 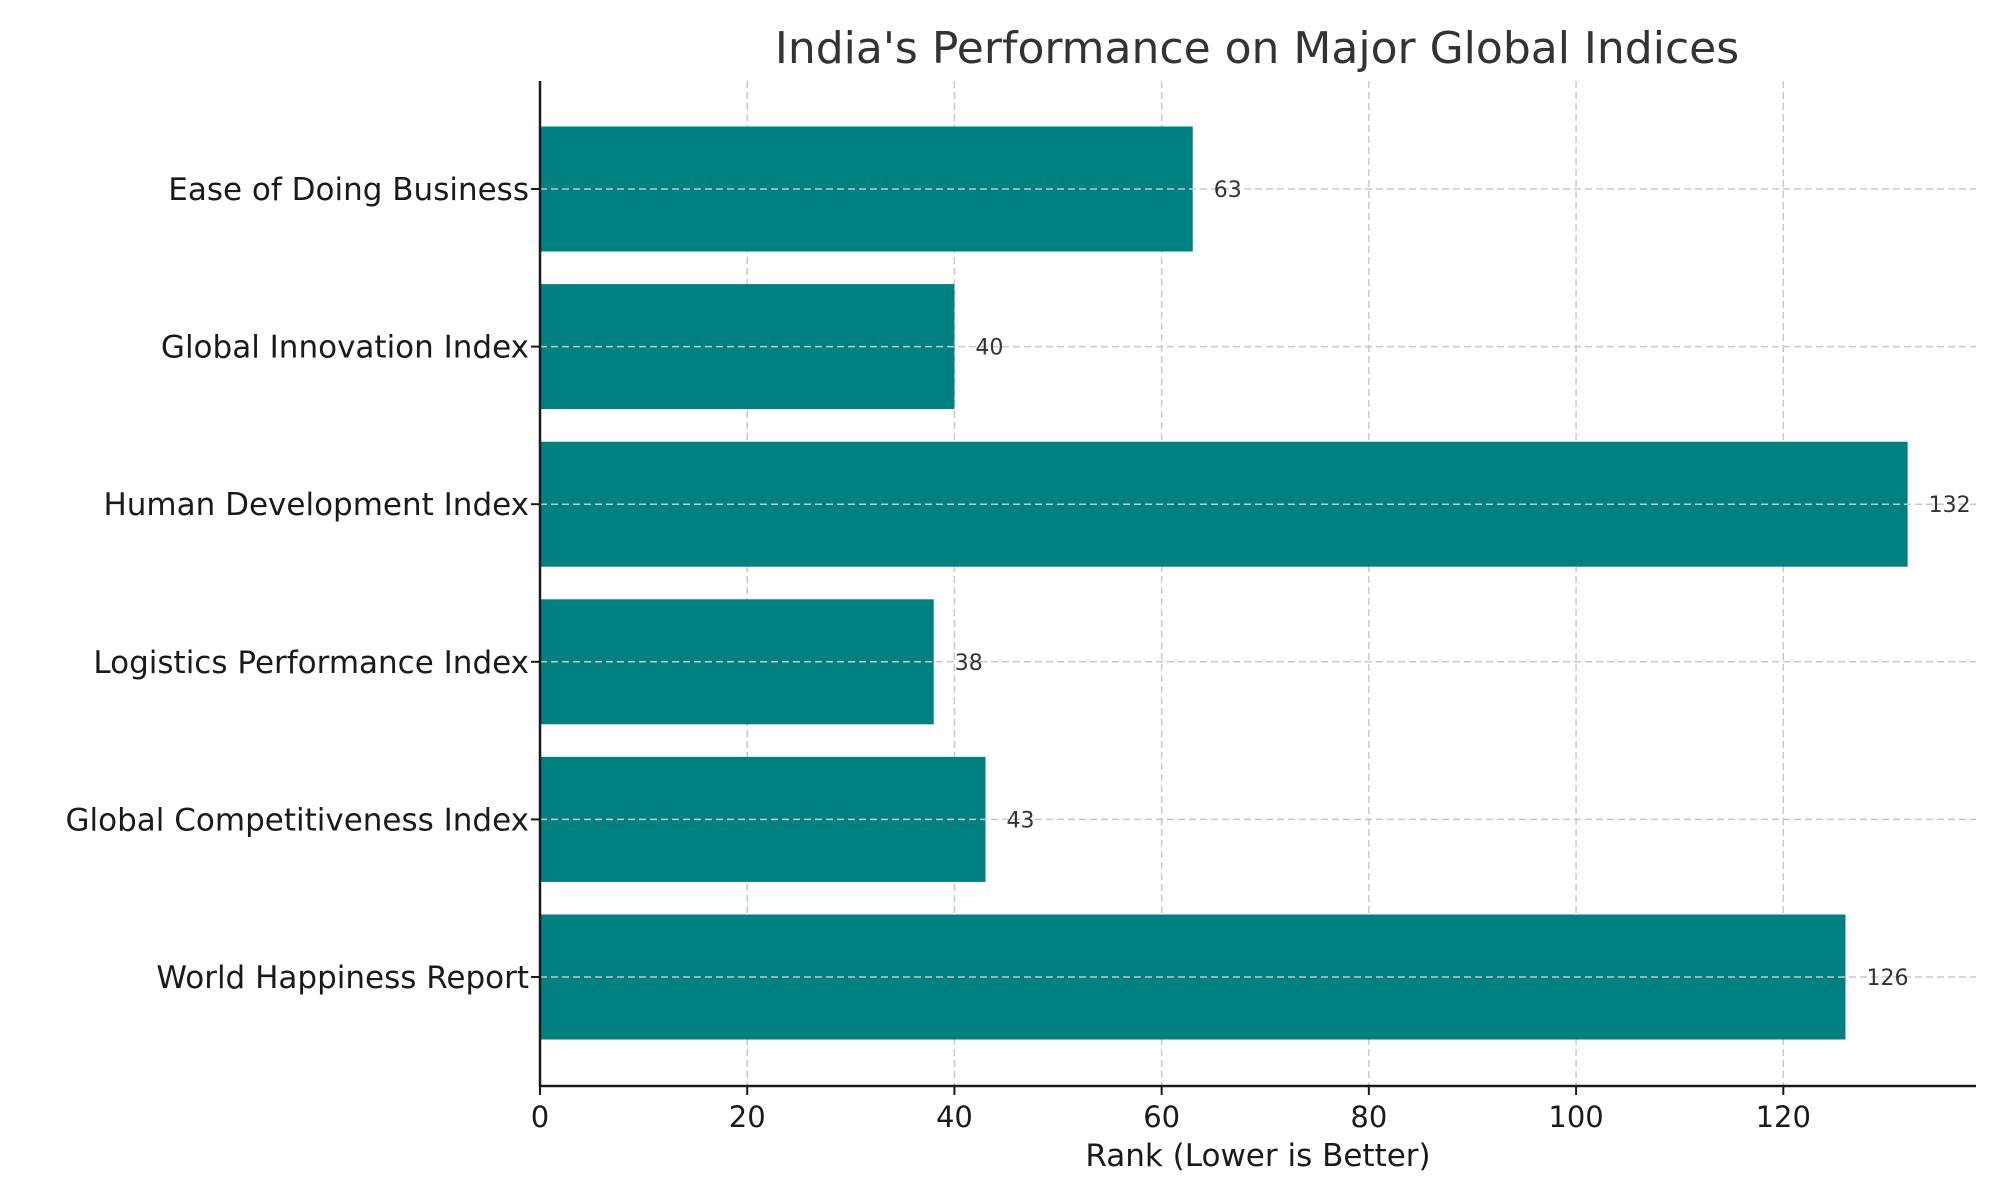 What do you see at coordinates (540, 1117) in the screenshot?
I see `x-tick-label: 0` at bounding box center [540, 1117].